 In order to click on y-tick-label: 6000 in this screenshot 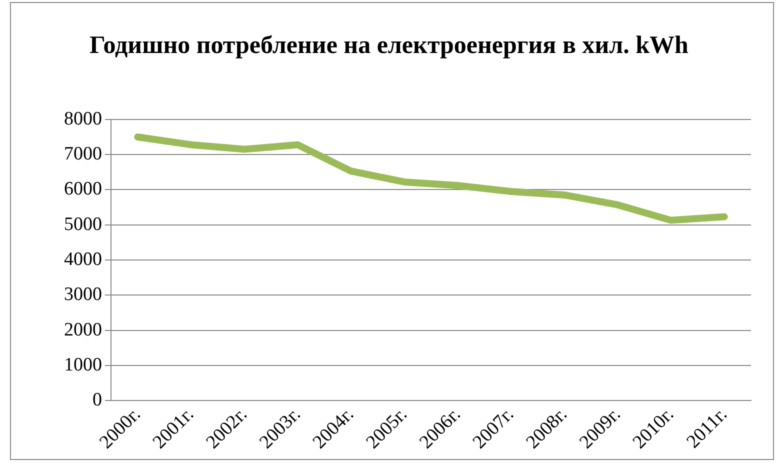, I will do `click(83, 189)`.